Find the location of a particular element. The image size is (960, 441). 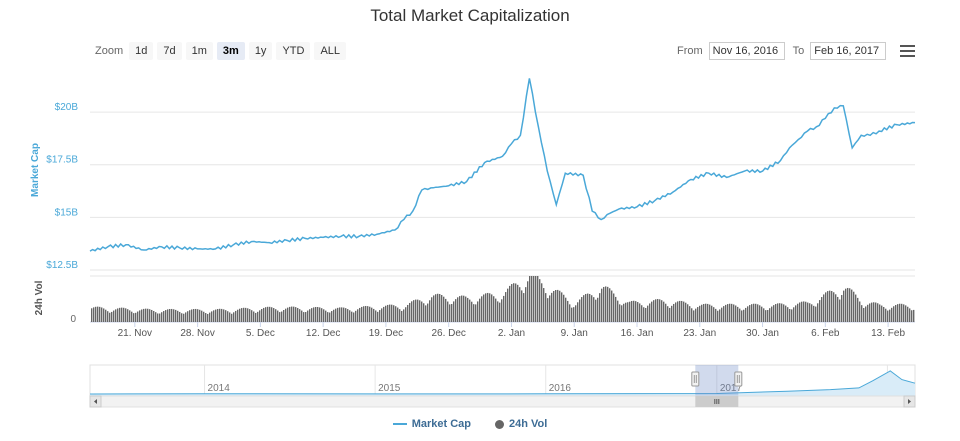

zoom-ytd-button: YTD is located at coordinates (293, 51).